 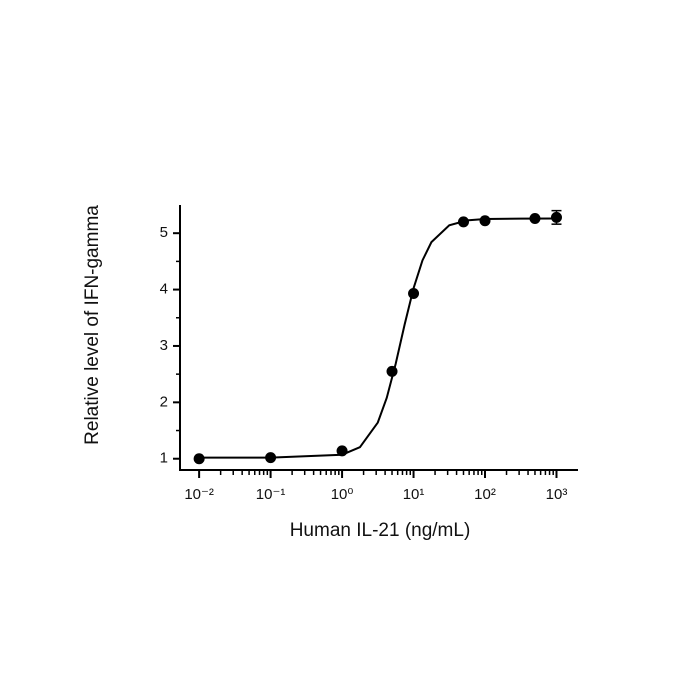 What do you see at coordinates (557, 494) in the screenshot?
I see `x-tick-label: 10³` at bounding box center [557, 494].